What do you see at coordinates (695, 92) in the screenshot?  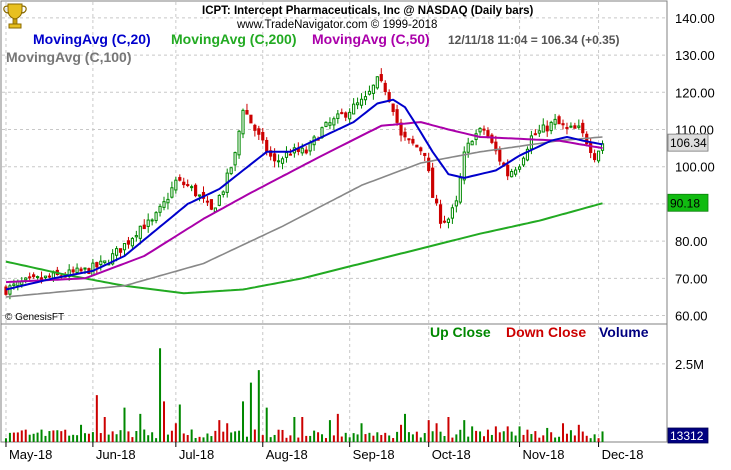 I see `price-tick-label: 120.00` at bounding box center [695, 92].